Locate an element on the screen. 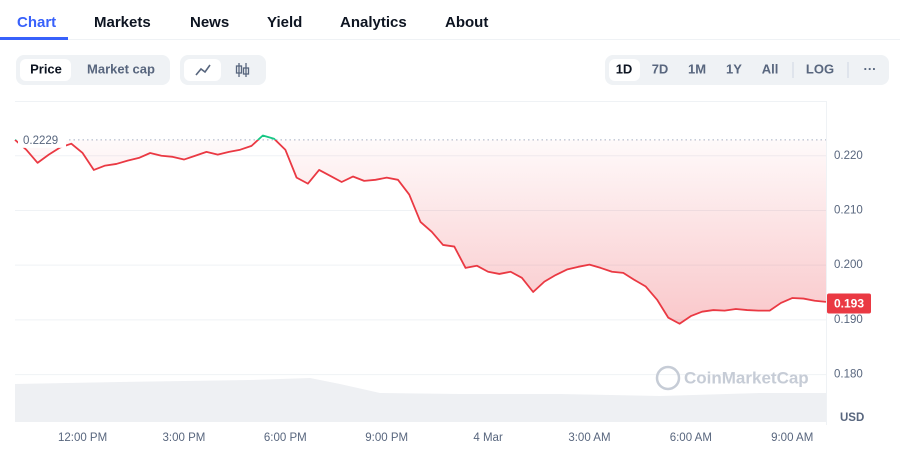 The width and height of the screenshot is (900, 460). x-tick-label: 12:00 PM is located at coordinates (82, 438).